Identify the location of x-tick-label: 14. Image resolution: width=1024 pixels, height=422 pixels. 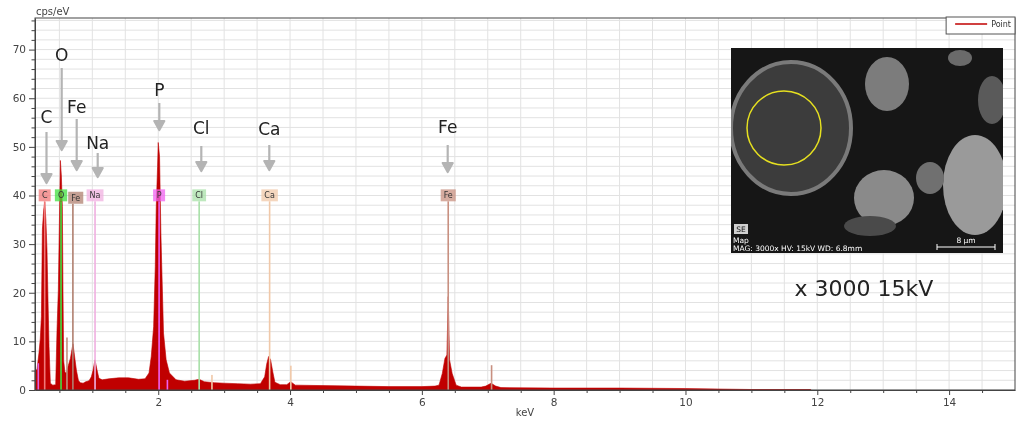
(949, 402).